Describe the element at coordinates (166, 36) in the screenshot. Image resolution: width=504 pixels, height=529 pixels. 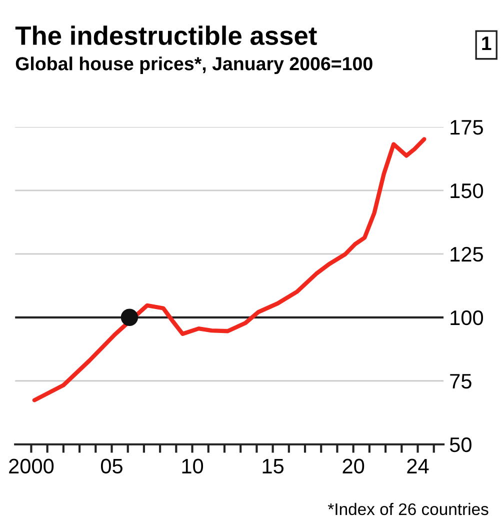
I see `chart-title: The indestructible asset` at that location.